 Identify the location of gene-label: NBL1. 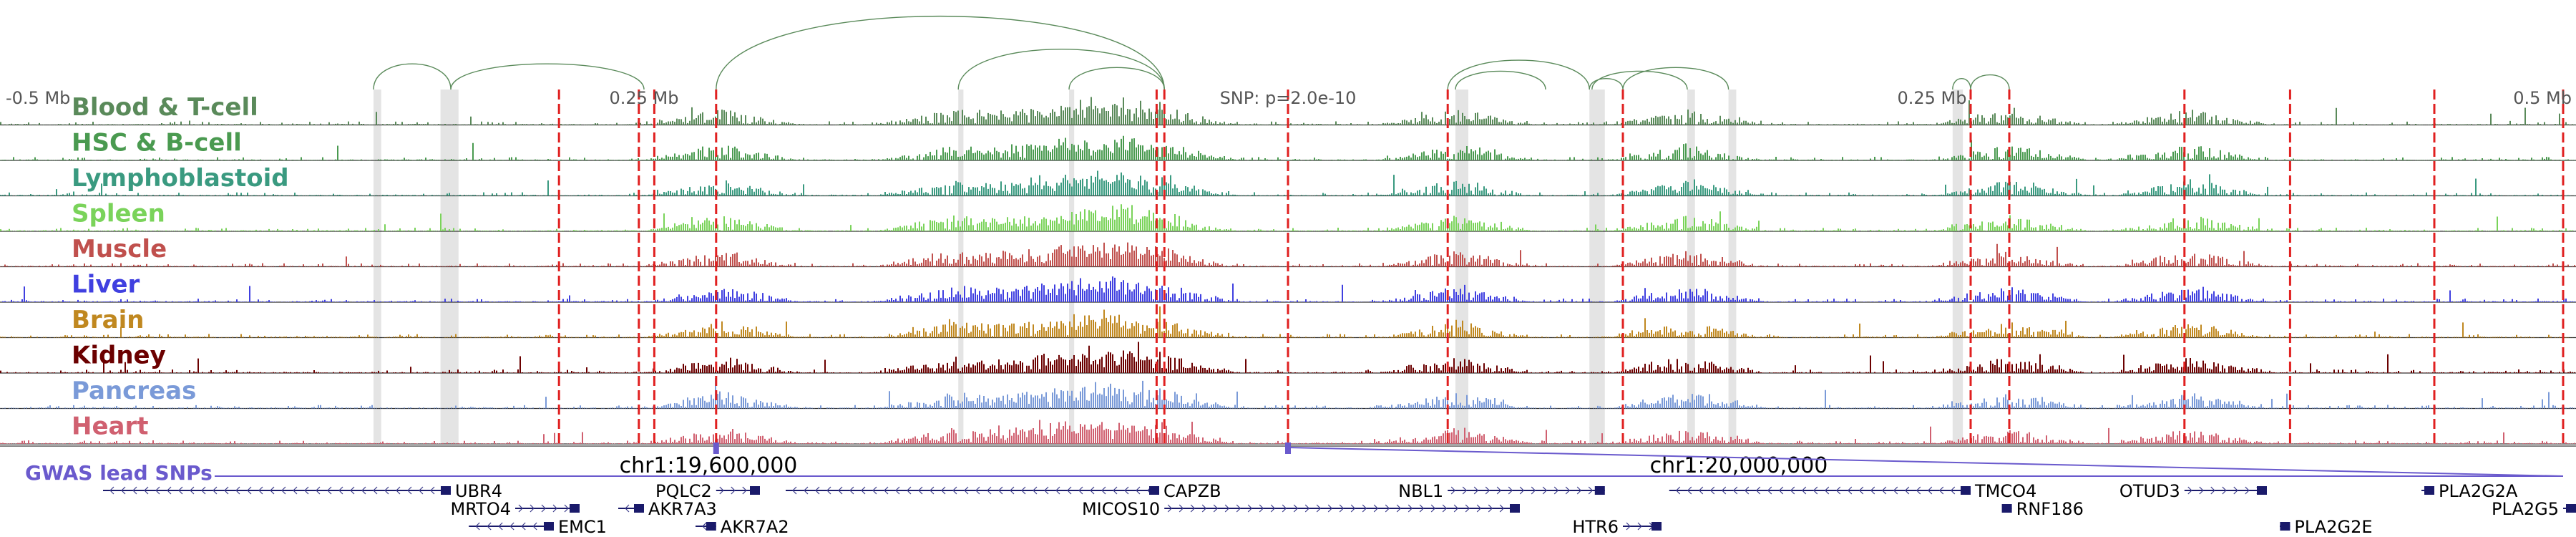
(1420, 491).